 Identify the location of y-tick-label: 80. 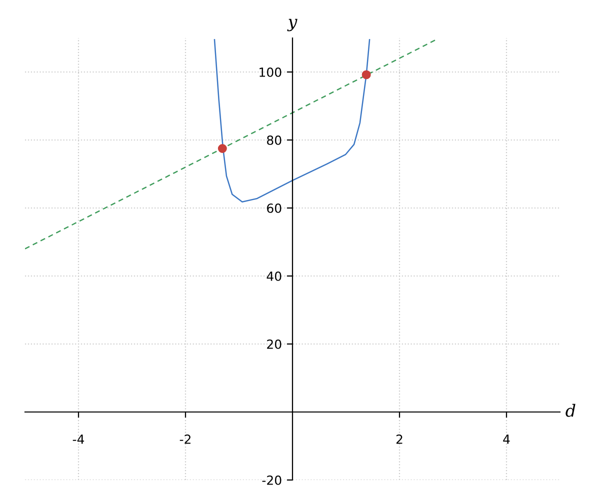
(274, 140).